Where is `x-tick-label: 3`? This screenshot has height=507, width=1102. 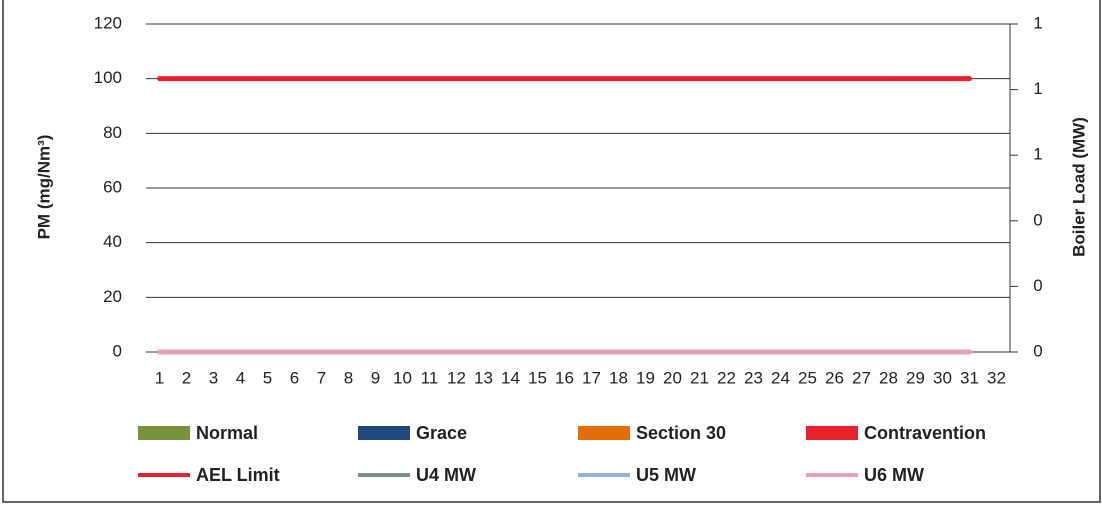 x-tick-label: 3 is located at coordinates (213, 377).